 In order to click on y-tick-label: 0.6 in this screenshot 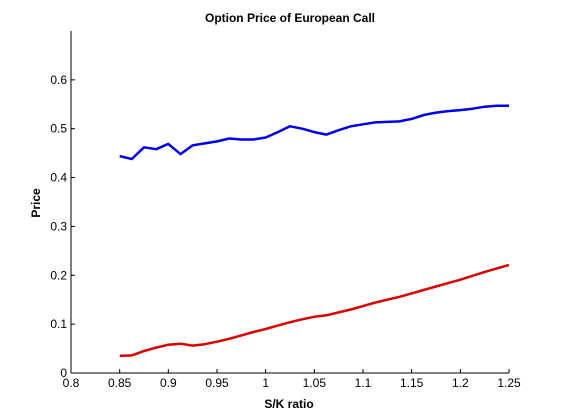, I will do `click(58, 80)`.